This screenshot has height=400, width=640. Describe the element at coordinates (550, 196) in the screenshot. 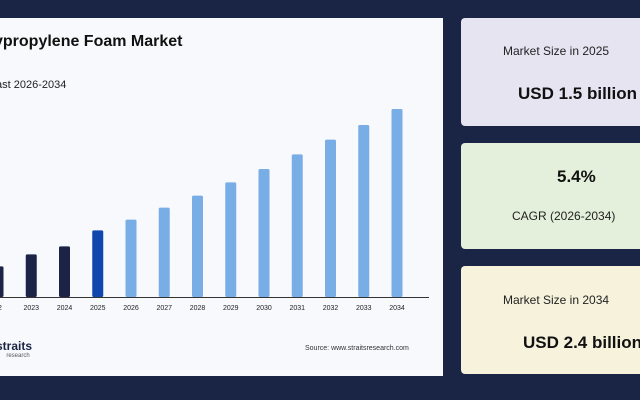

I see `card-cagr: 5.4% CAGR (2026-2034)` at that location.